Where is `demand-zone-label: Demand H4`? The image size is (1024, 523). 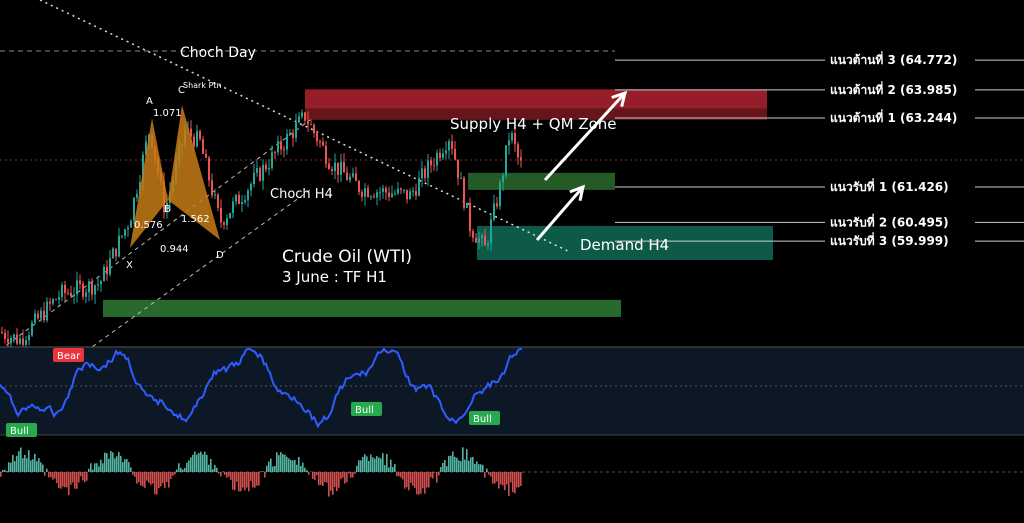 demand-zone-label: Demand H4 is located at coordinates (624, 245).